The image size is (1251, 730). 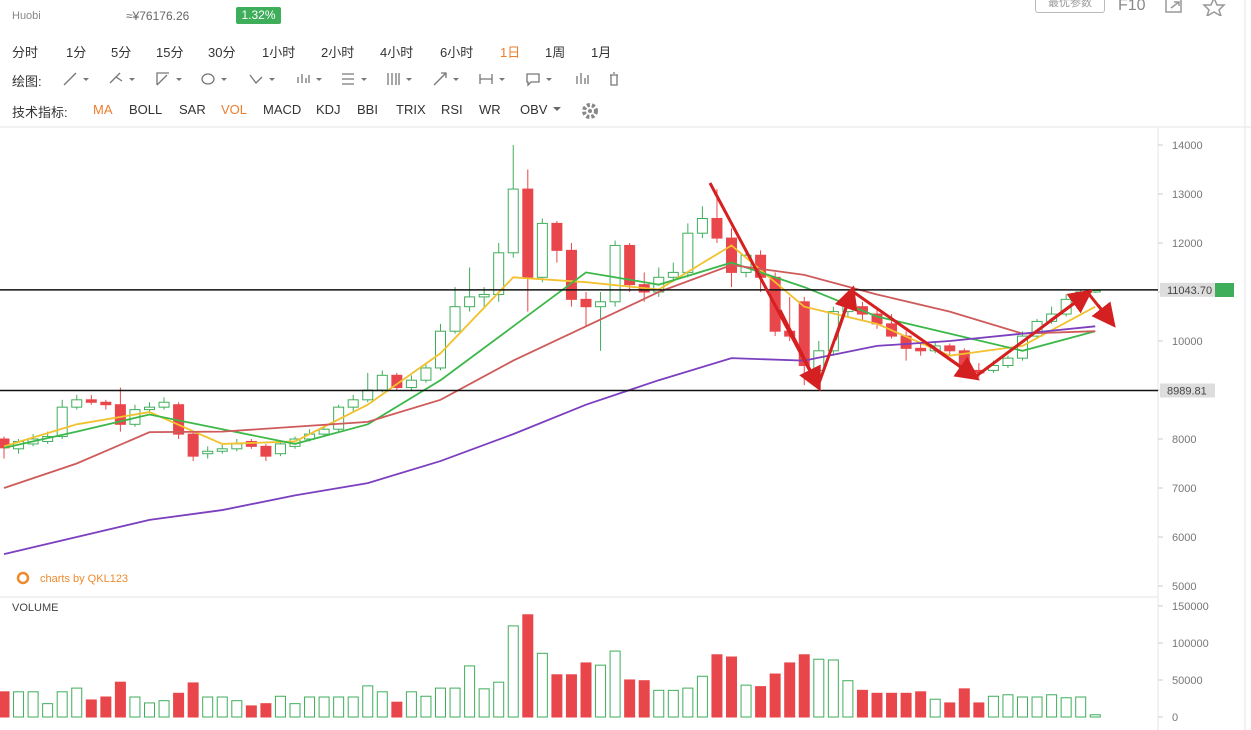 What do you see at coordinates (452, 109) in the screenshot?
I see `indicator-tab: RSI` at bounding box center [452, 109].